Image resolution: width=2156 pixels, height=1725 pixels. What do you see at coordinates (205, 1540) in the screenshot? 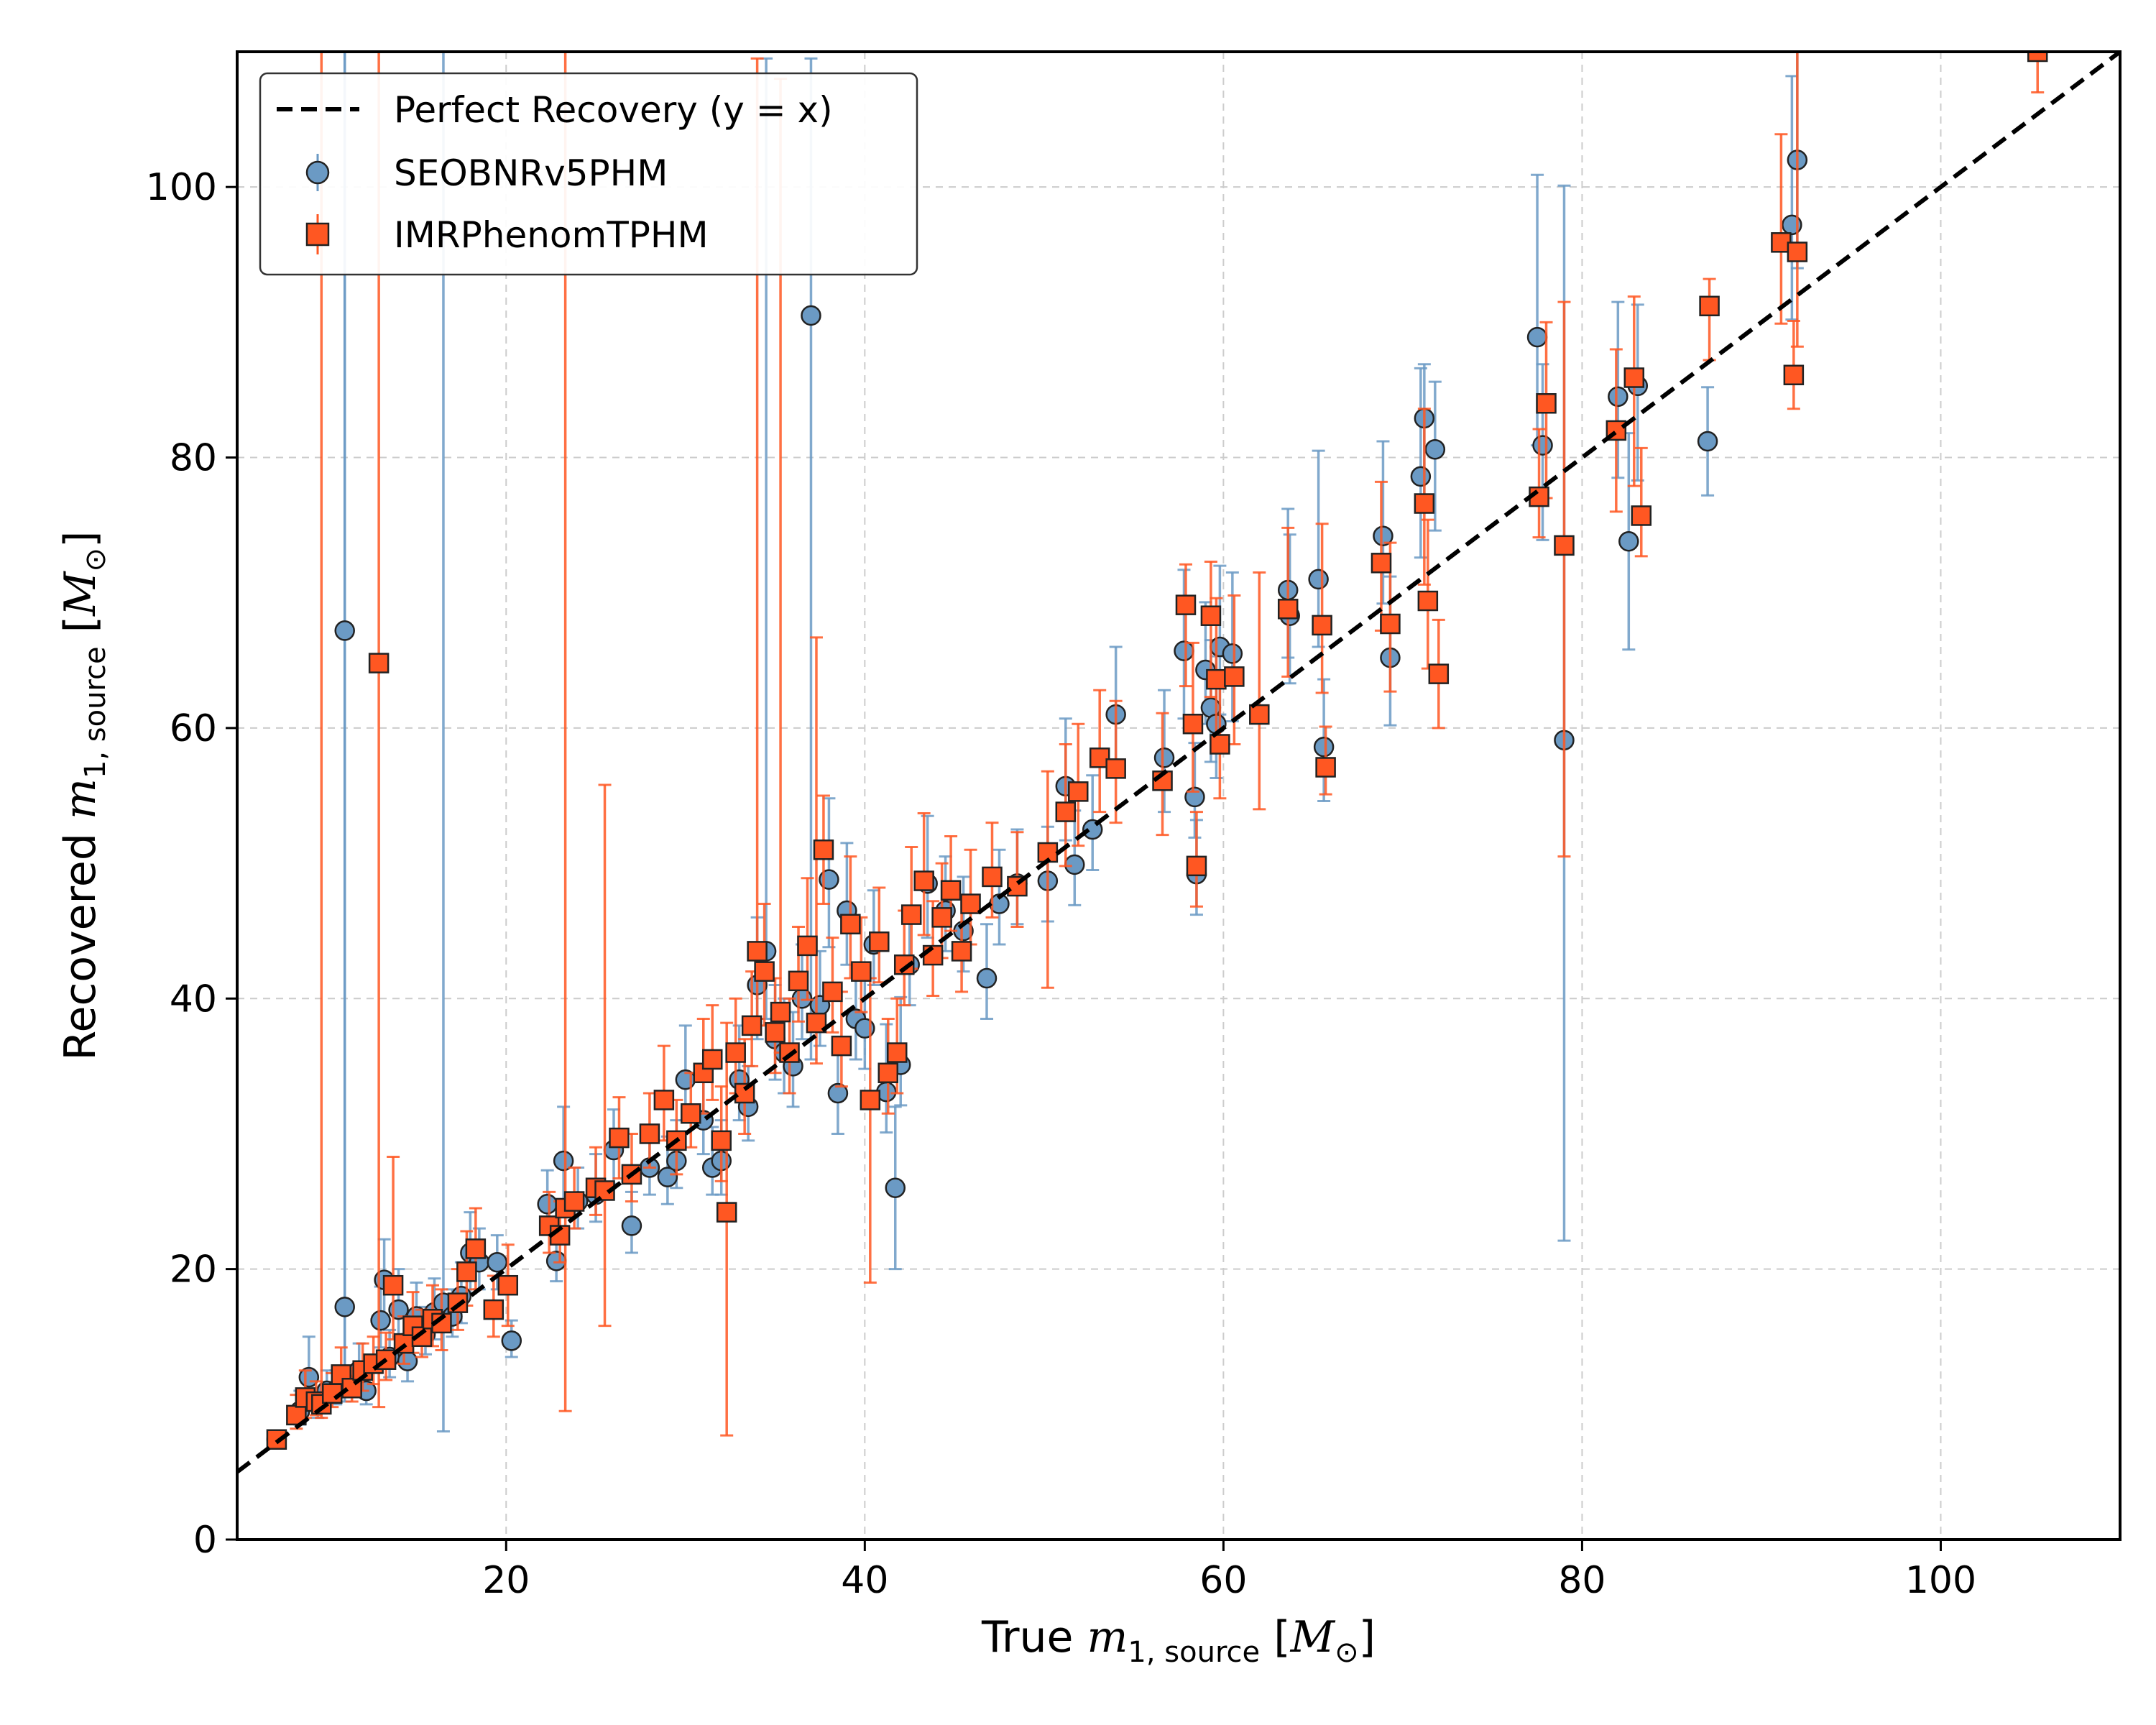
I see `y-tick-label: 0` at bounding box center [205, 1540].